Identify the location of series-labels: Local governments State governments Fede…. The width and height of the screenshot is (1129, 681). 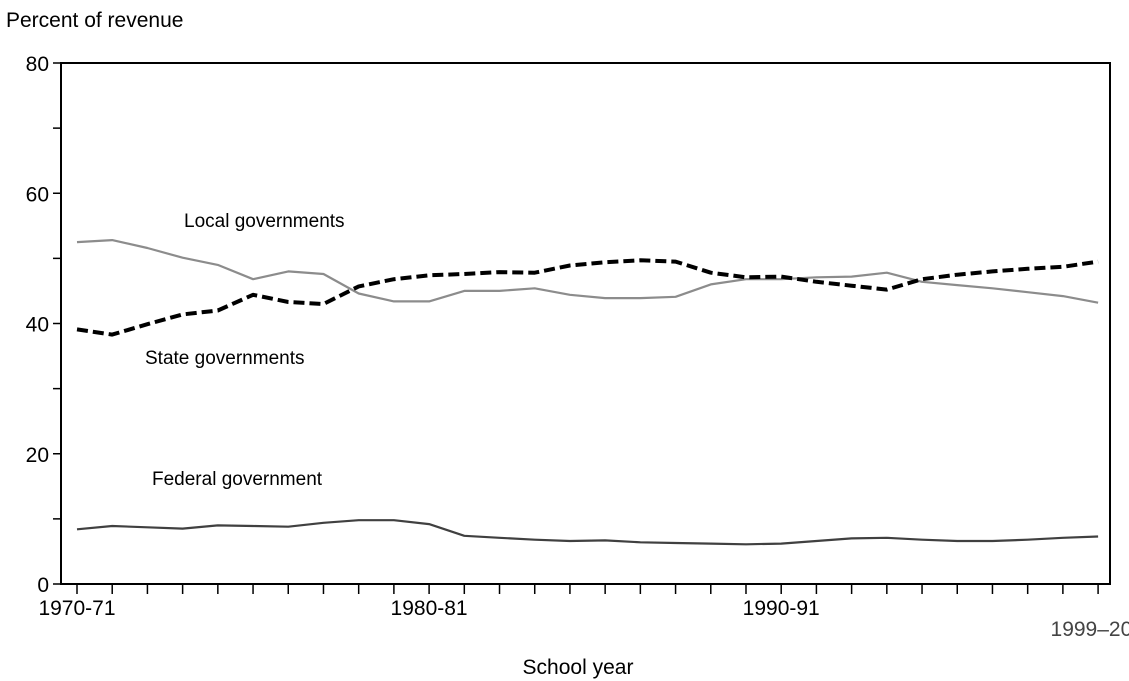
(245, 350).